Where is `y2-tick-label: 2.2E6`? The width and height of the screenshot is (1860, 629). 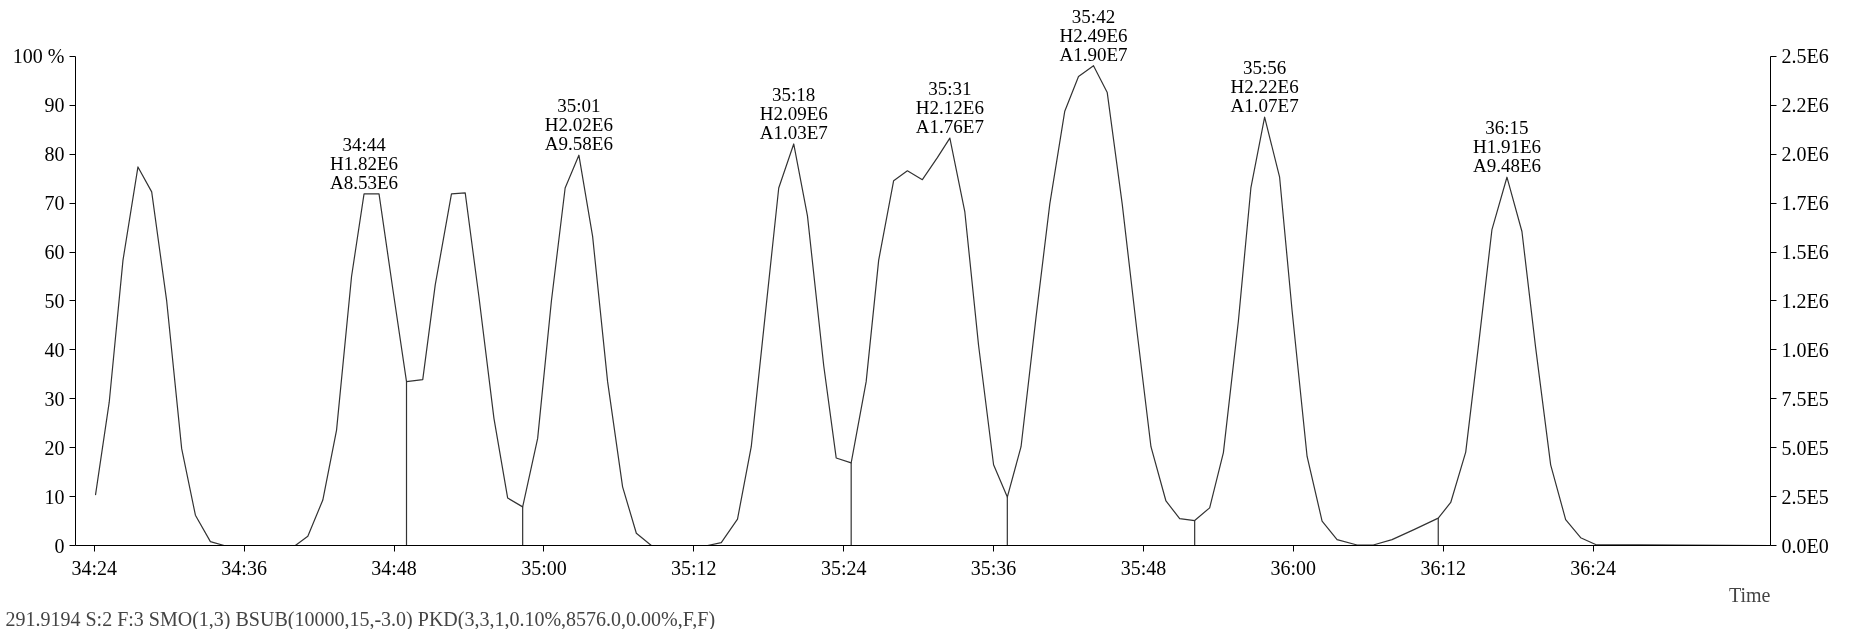 y2-tick-label: 2.2E6 is located at coordinates (1805, 105).